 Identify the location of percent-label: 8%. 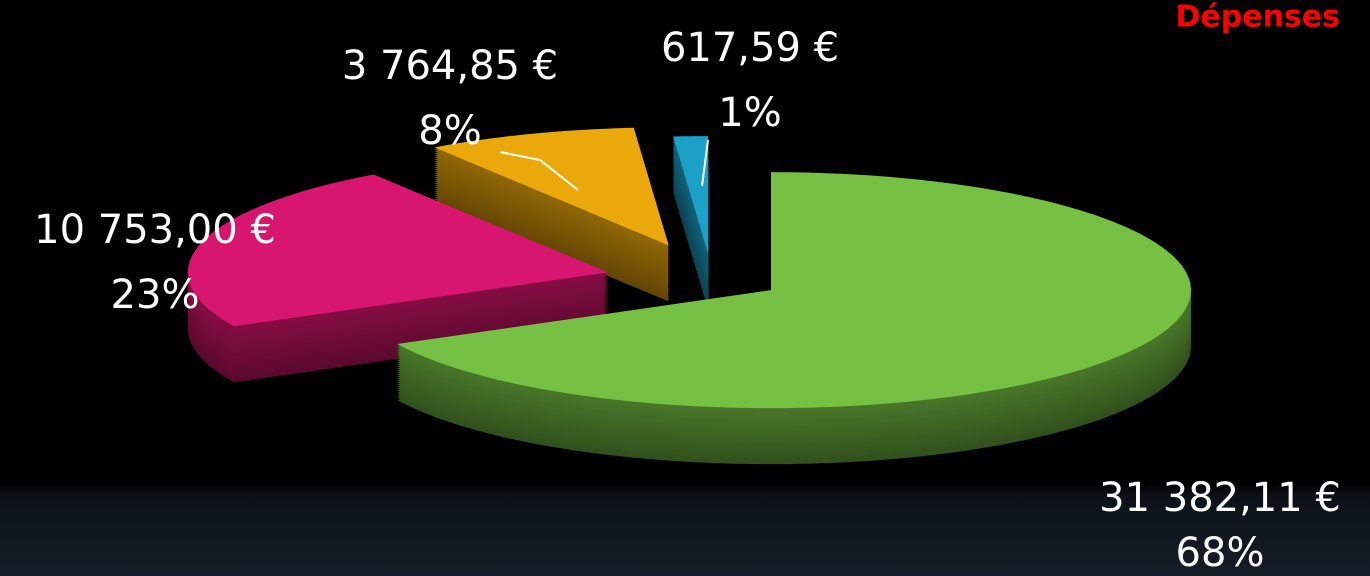
(449, 131).